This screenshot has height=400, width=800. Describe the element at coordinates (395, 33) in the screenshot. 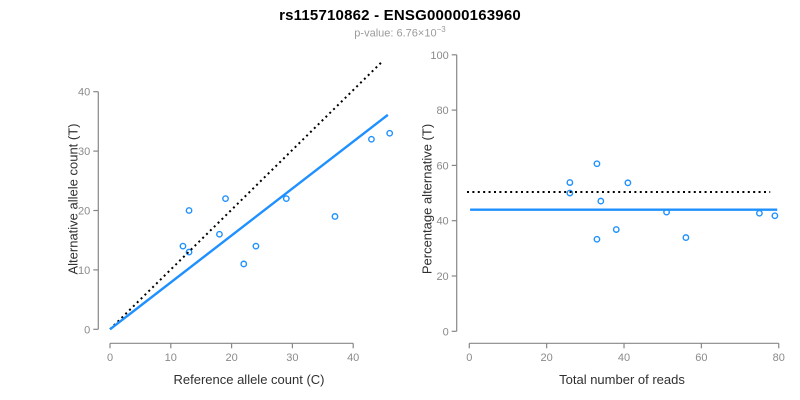

I see `p-value-text: p-value: 6.76×10` at that location.